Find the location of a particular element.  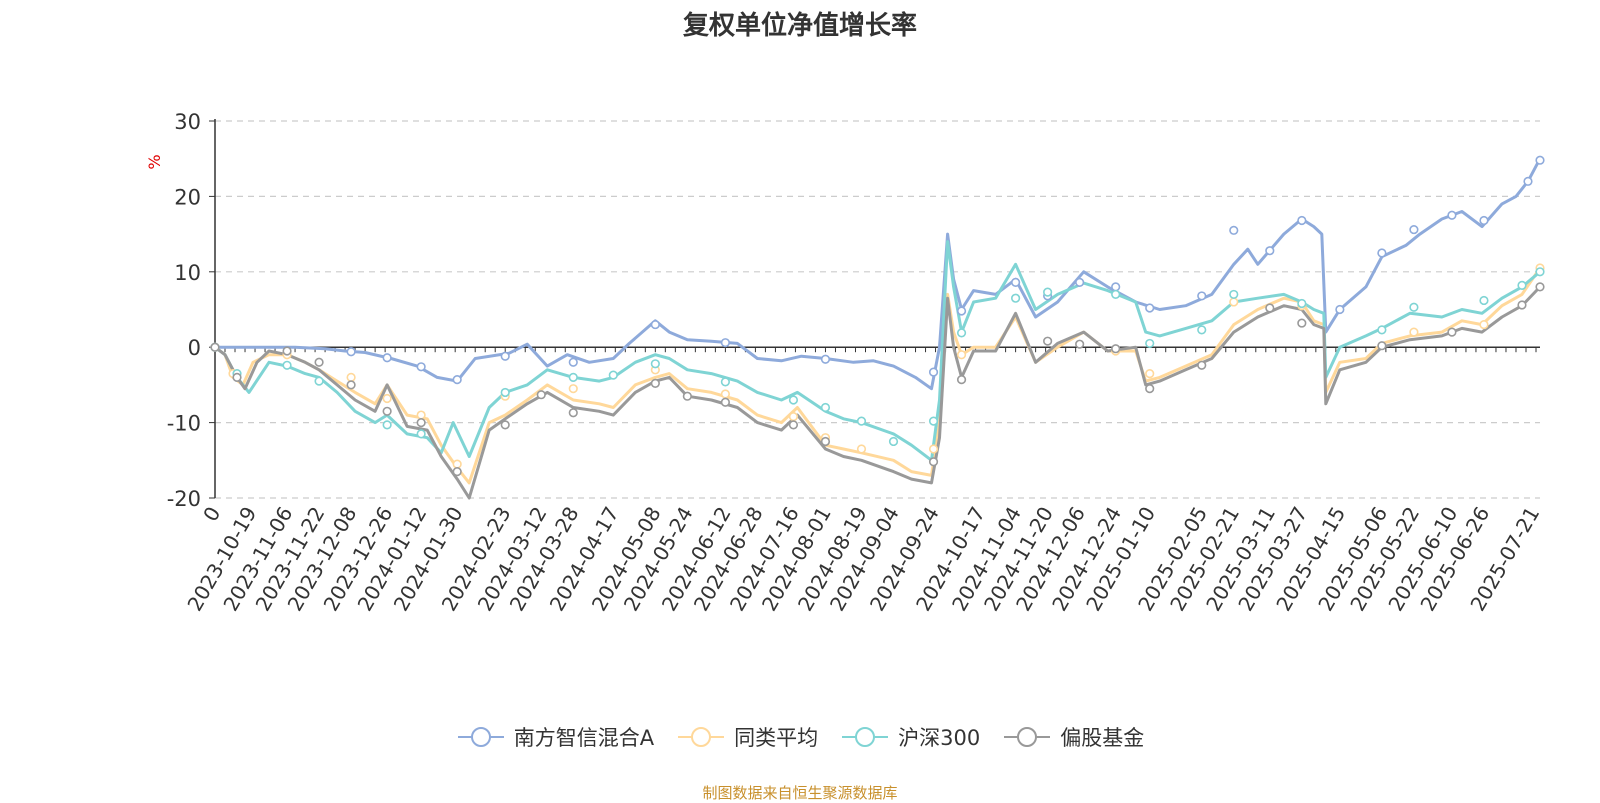

data-source-note: 制图数据来自恒生聚源数据库 is located at coordinates (800, 793).